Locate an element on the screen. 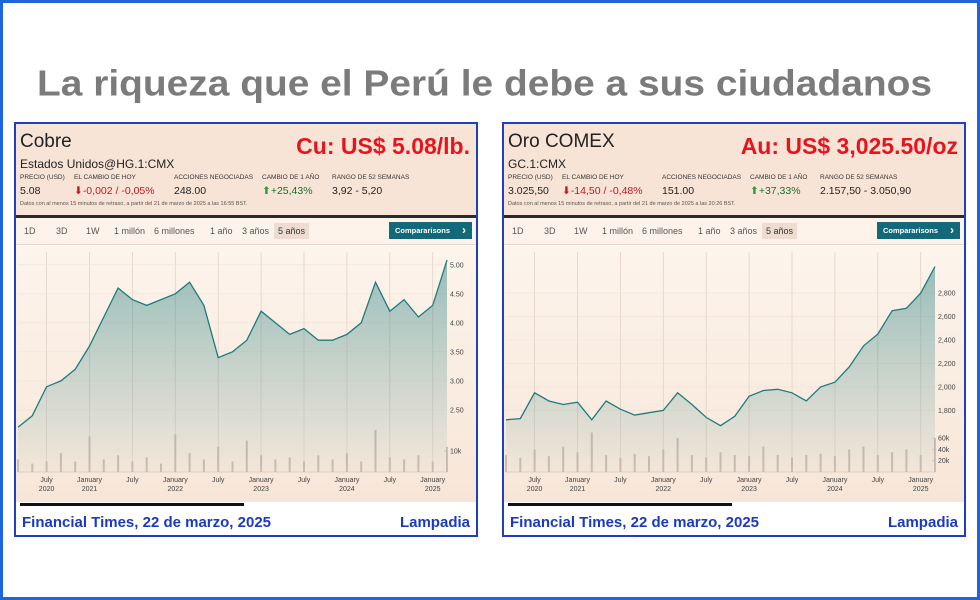 This screenshot has height=600, width=980. y2-tick-label: 40k is located at coordinates (944, 450).